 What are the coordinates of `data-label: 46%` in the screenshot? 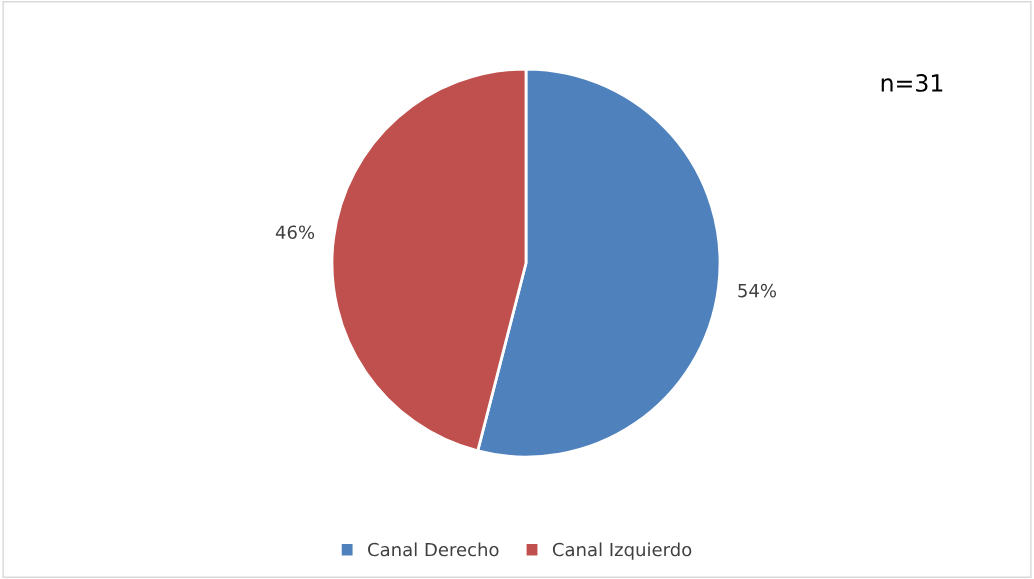 It's located at (295, 232).